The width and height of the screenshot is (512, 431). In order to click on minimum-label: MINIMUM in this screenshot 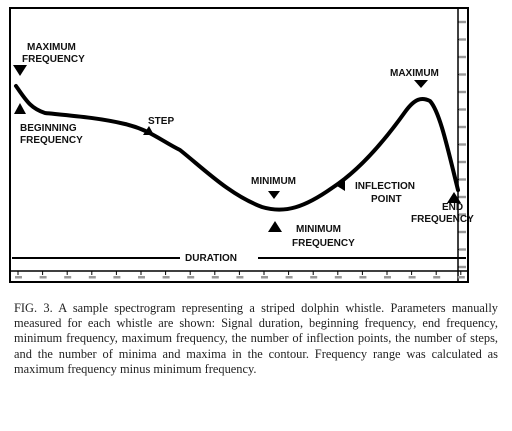, I will do `click(273, 181)`.